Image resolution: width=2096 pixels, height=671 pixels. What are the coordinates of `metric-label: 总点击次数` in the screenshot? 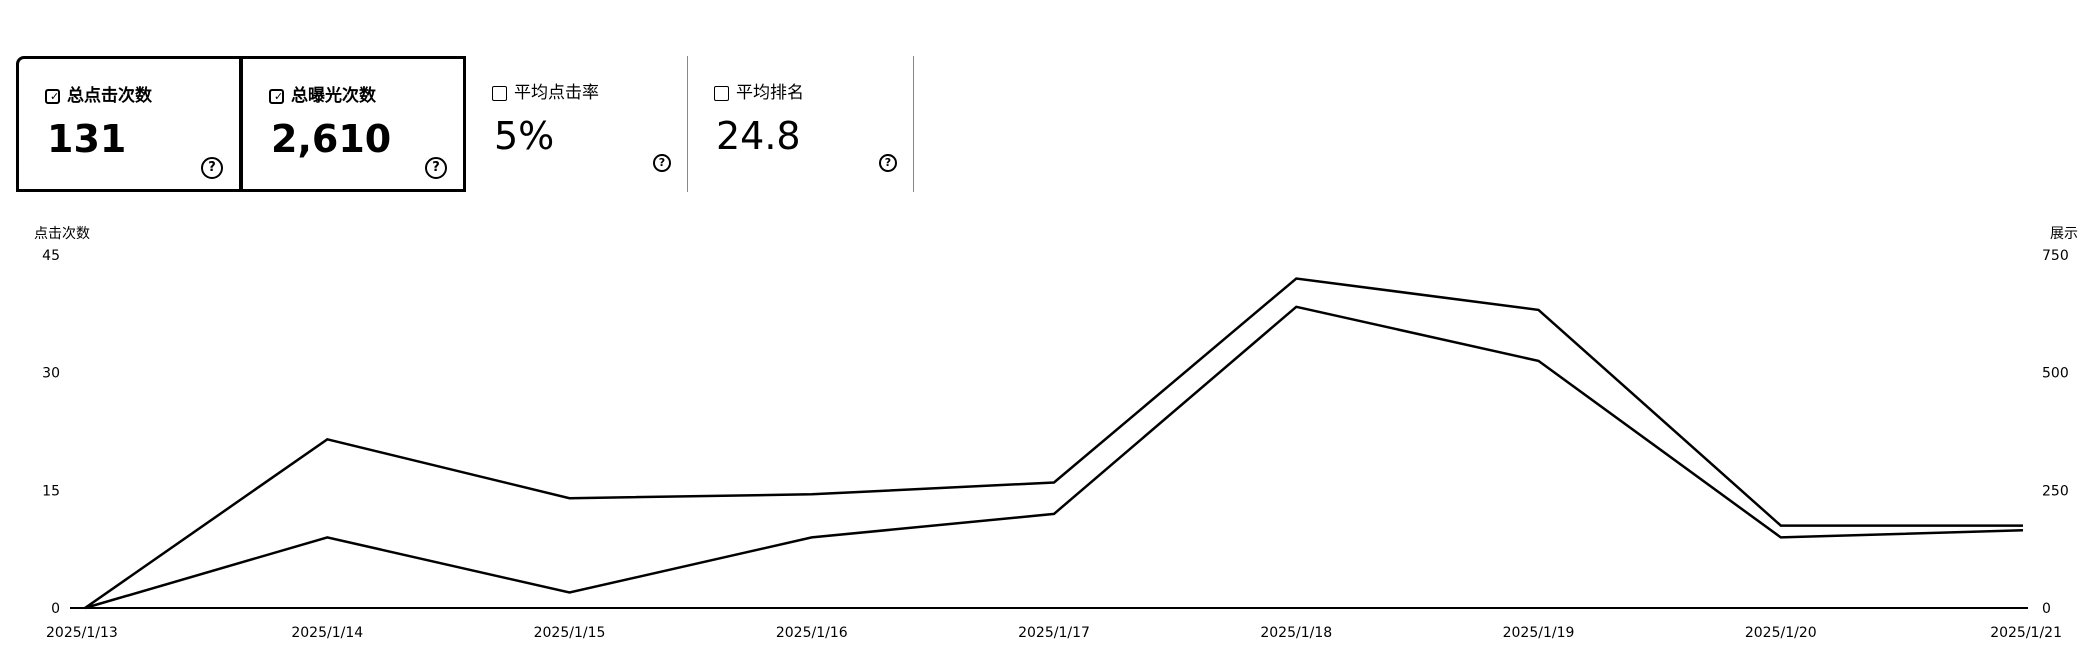 It's located at (109, 96).